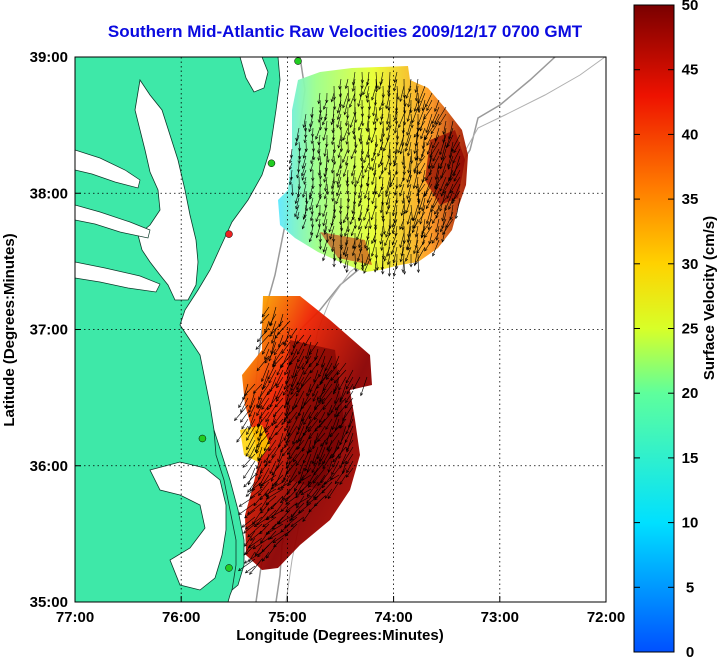 This screenshot has height=659, width=724. I want to click on y-tick-label: 37:00, so click(49, 330).